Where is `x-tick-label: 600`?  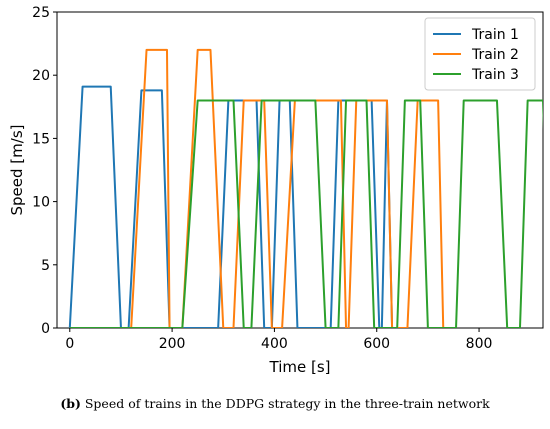 x-tick-label: 600 is located at coordinates (376, 344).